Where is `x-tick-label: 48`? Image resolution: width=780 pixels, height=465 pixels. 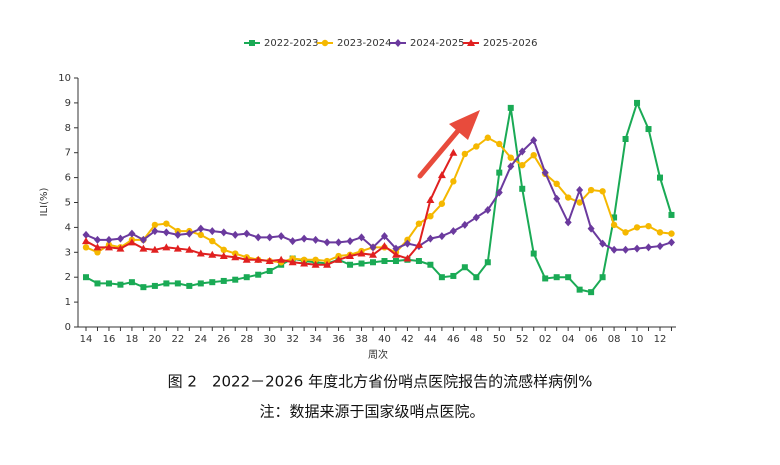
x-tick-label: 48 is located at coordinates (476, 339).